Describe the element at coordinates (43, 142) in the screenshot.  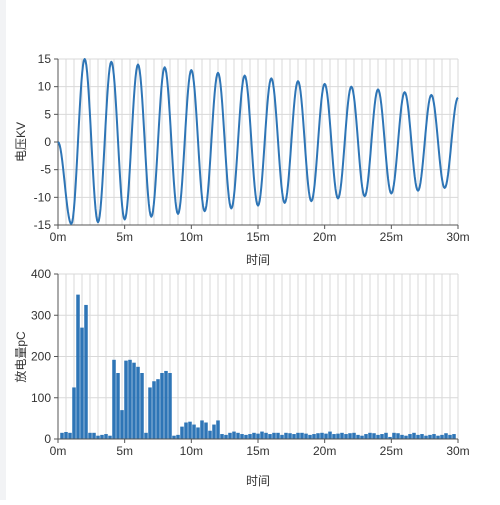
I see `voltage-y-tick-labels: 15 10 5 0 -5 -10 -15` at that location.